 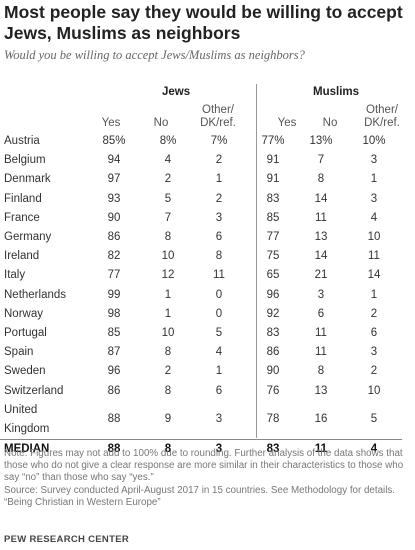 I want to click on report-title: “Being Christian in Western Europe”, so click(x=82, y=502).